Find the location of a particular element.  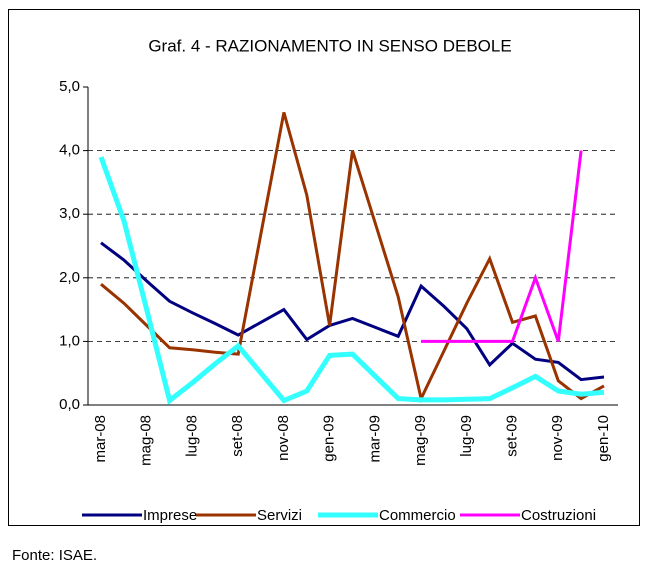

x-tick-label: mag-08 is located at coordinates (146, 440).